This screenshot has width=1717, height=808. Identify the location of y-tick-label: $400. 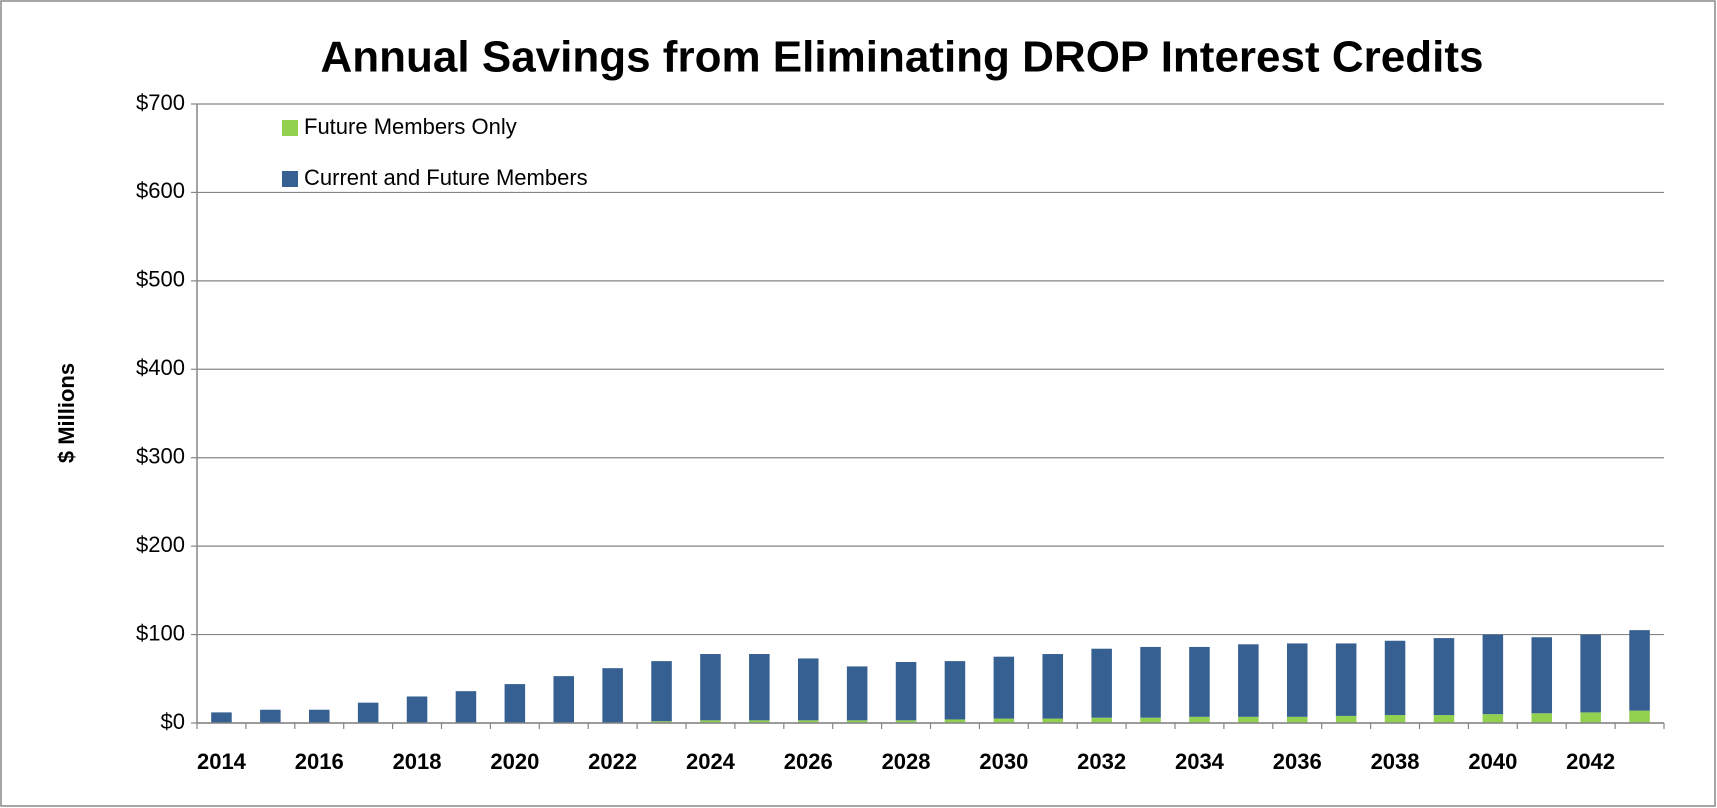
(160, 367).